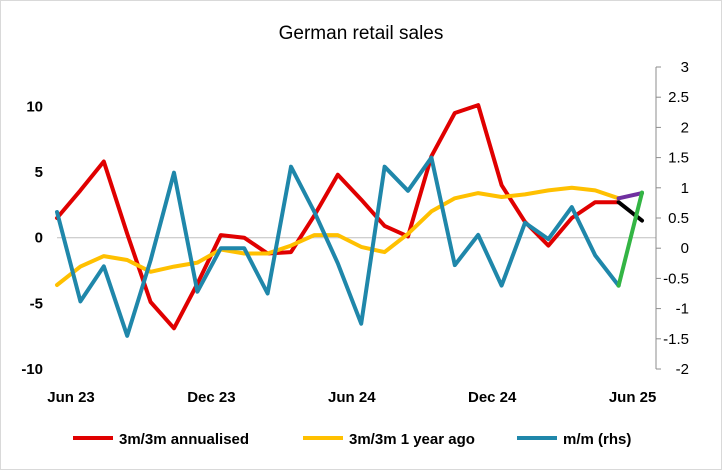 Image resolution: width=722 pixels, height=474 pixels. What do you see at coordinates (39, 172) in the screenshot?
I see `y-left-tick-label: 5` at bounding box center [39, 172].